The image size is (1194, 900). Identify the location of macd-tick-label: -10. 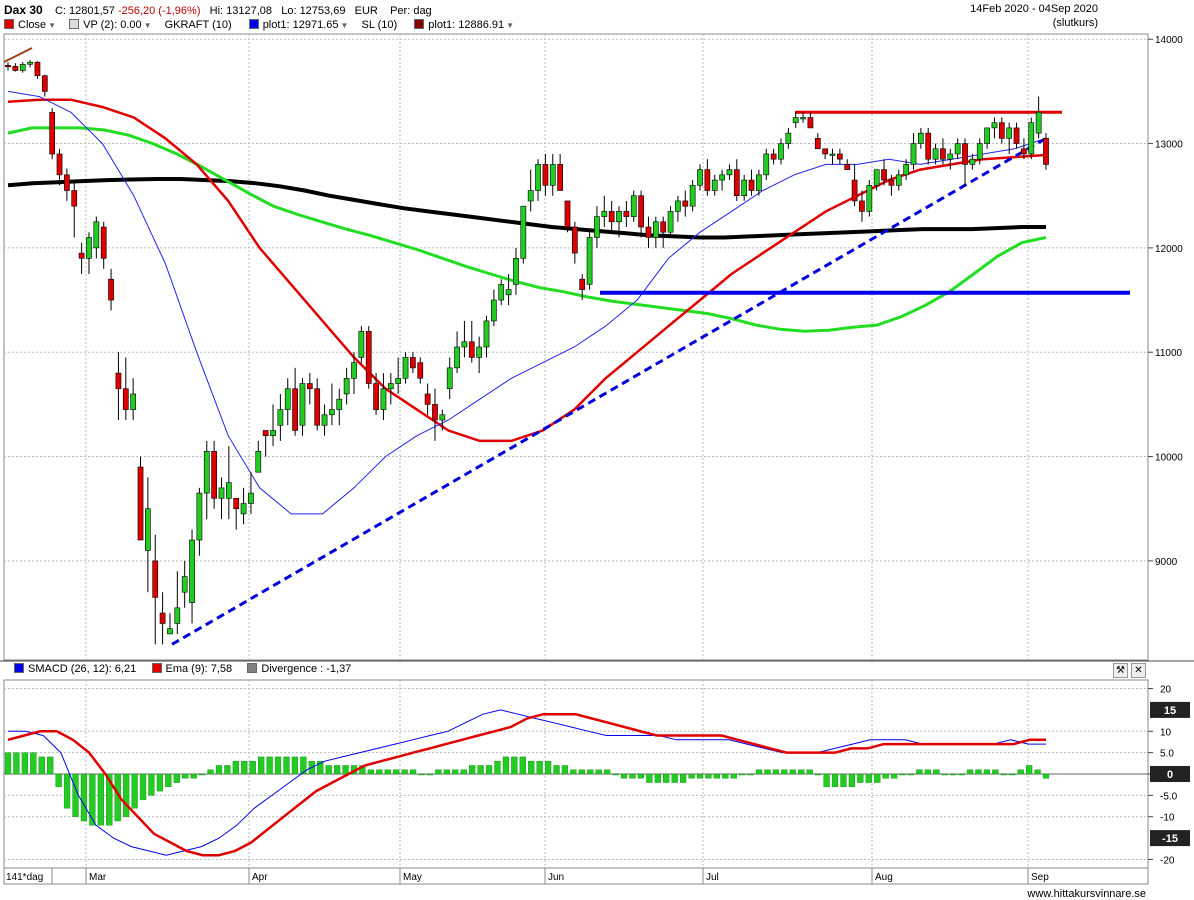
(1167, 818).